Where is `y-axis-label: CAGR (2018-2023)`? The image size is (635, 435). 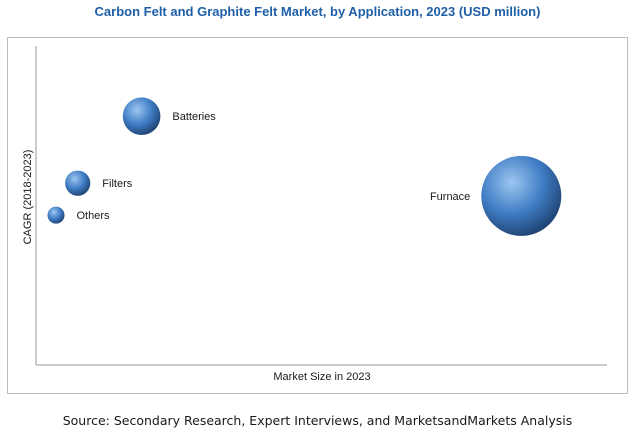
y-axis-label: CAGR (2018-2023) is located at coordinates (28, 197).